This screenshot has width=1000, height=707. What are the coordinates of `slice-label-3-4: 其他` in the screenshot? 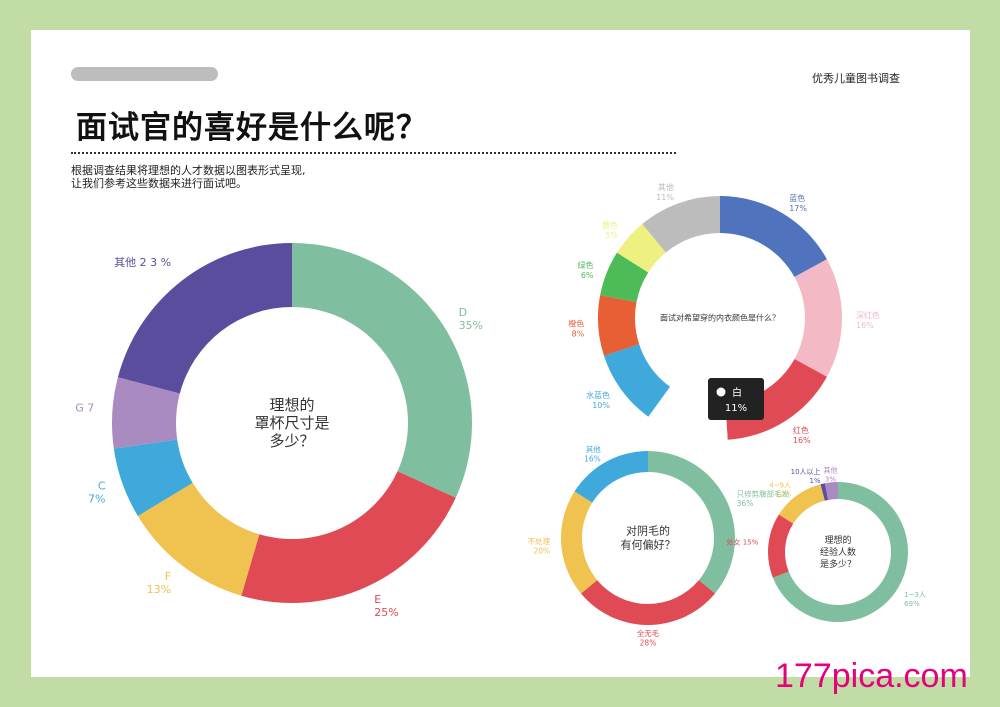 It's located at (593, 449).